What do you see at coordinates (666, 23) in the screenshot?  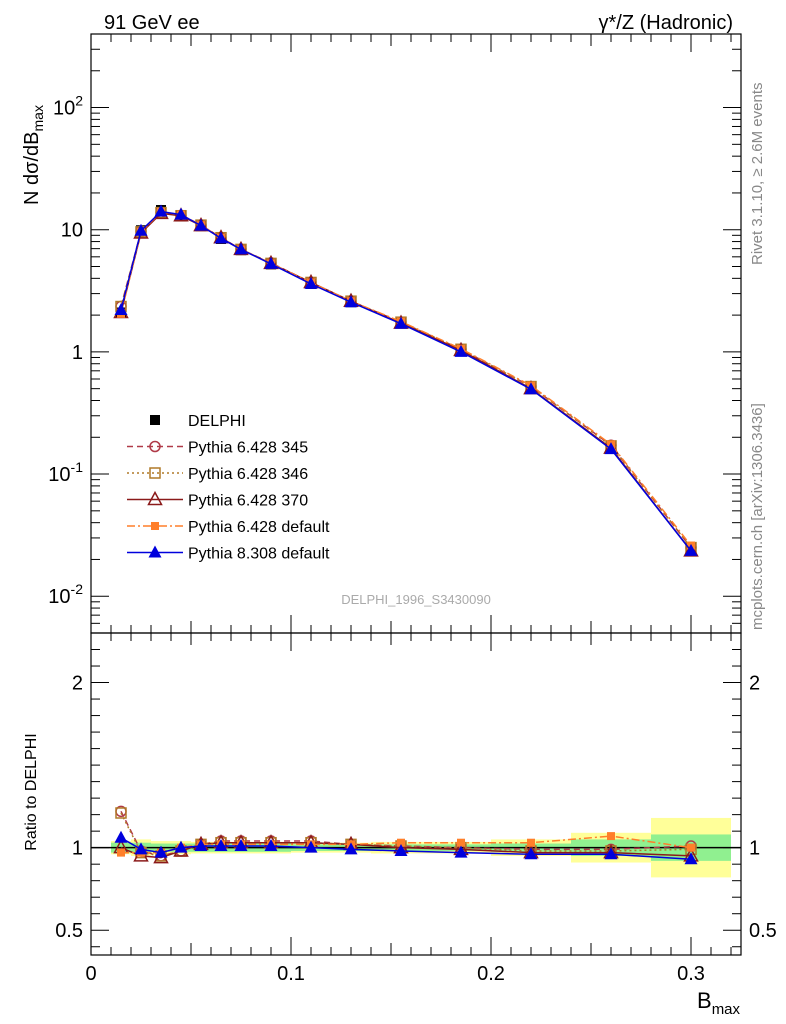 I see `header-process-label: γ*/Z (Hadronic)` at bounding box center [666, 23].